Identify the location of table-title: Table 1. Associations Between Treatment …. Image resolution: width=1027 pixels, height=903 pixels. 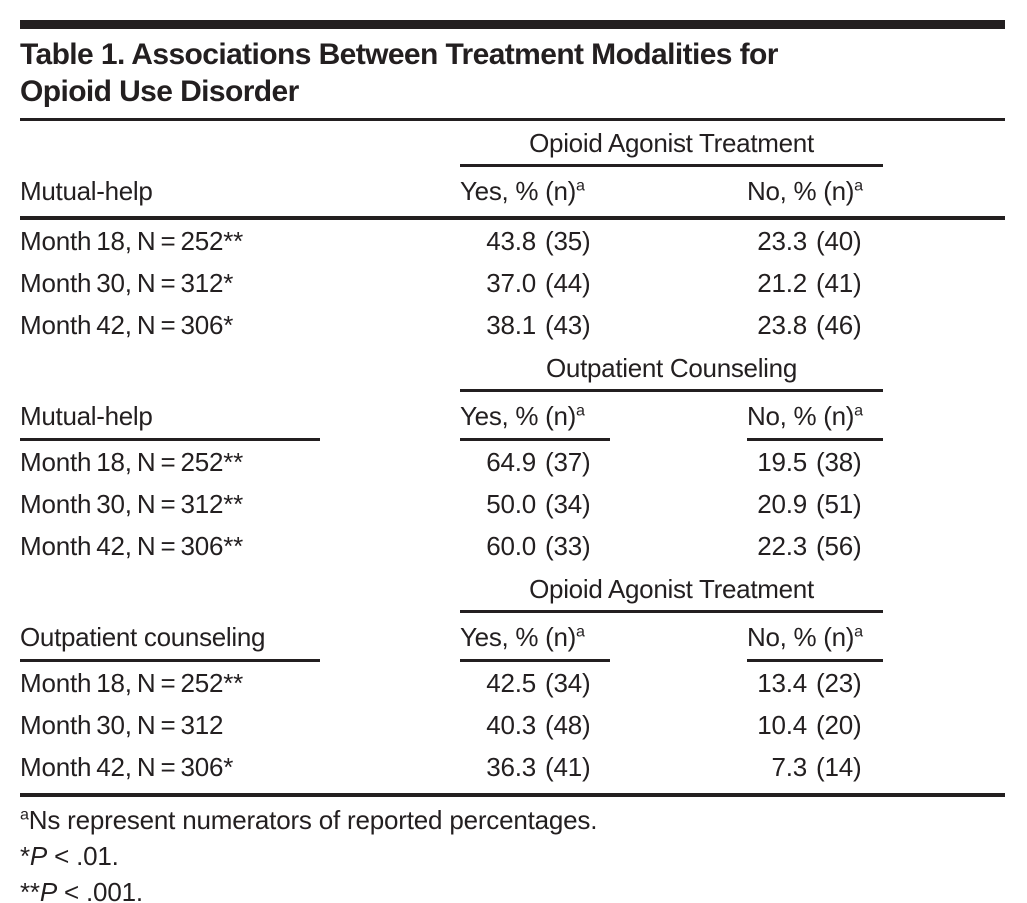
(512, 73).